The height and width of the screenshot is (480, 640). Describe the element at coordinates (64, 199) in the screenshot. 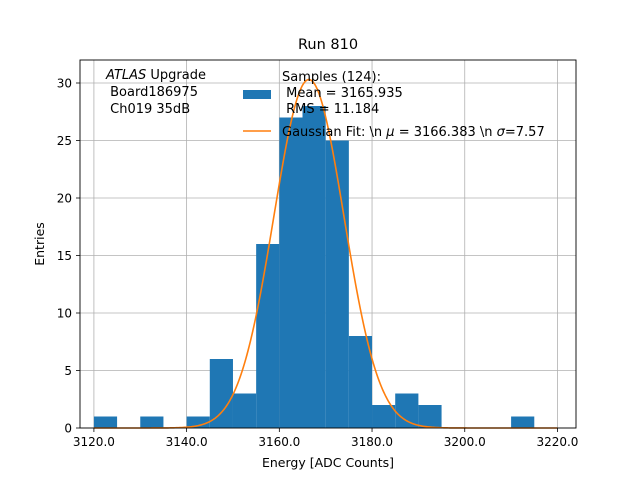

I see `y-tick-label: 20` at that location.